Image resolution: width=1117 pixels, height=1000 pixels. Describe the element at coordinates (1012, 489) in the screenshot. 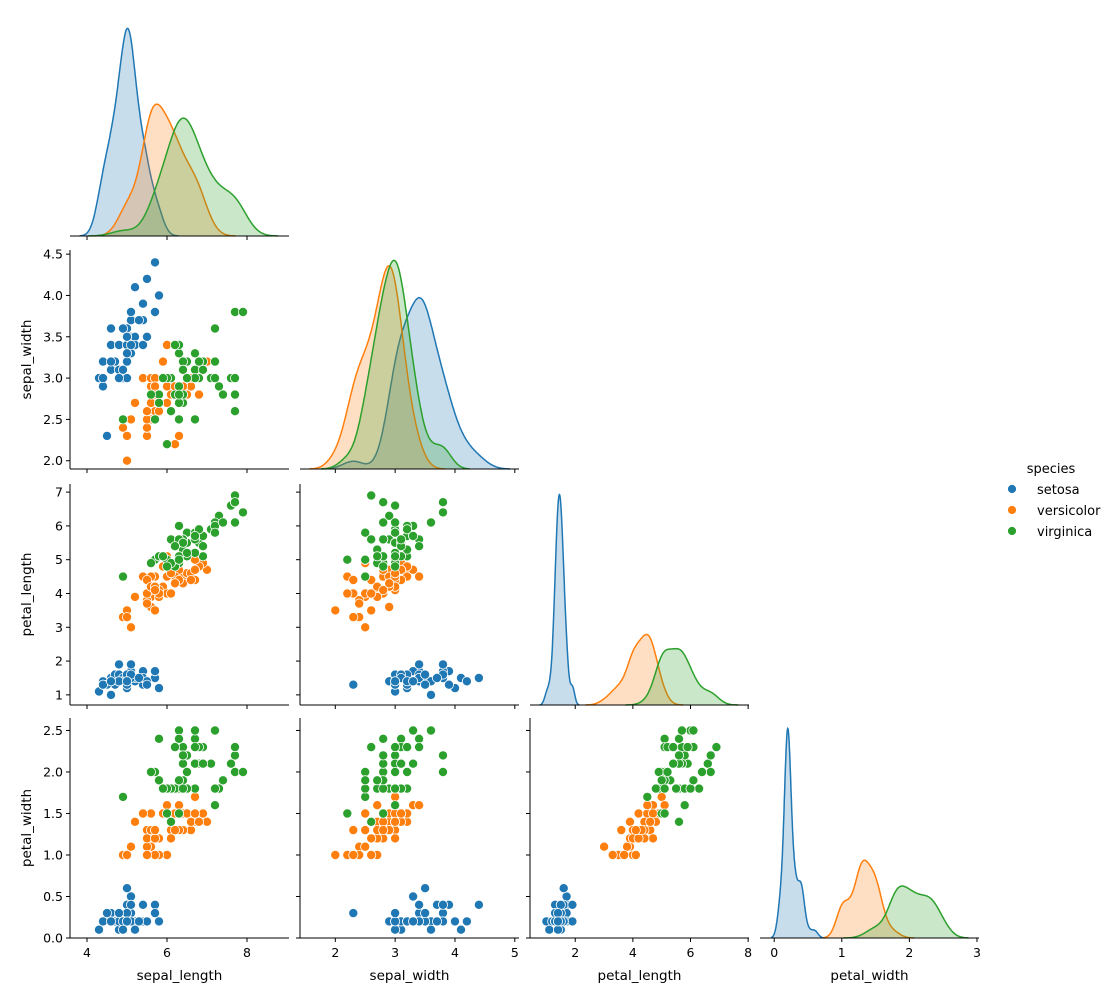

I see `legend-marker-setosa` at that location.